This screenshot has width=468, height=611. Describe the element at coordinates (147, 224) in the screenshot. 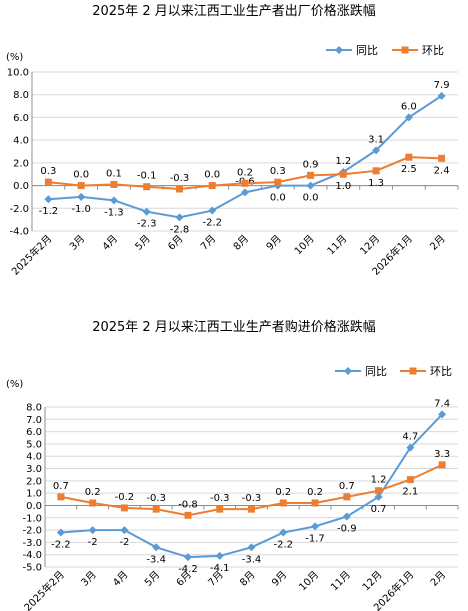

I see `yoy-data-label: -2.3` at that location.